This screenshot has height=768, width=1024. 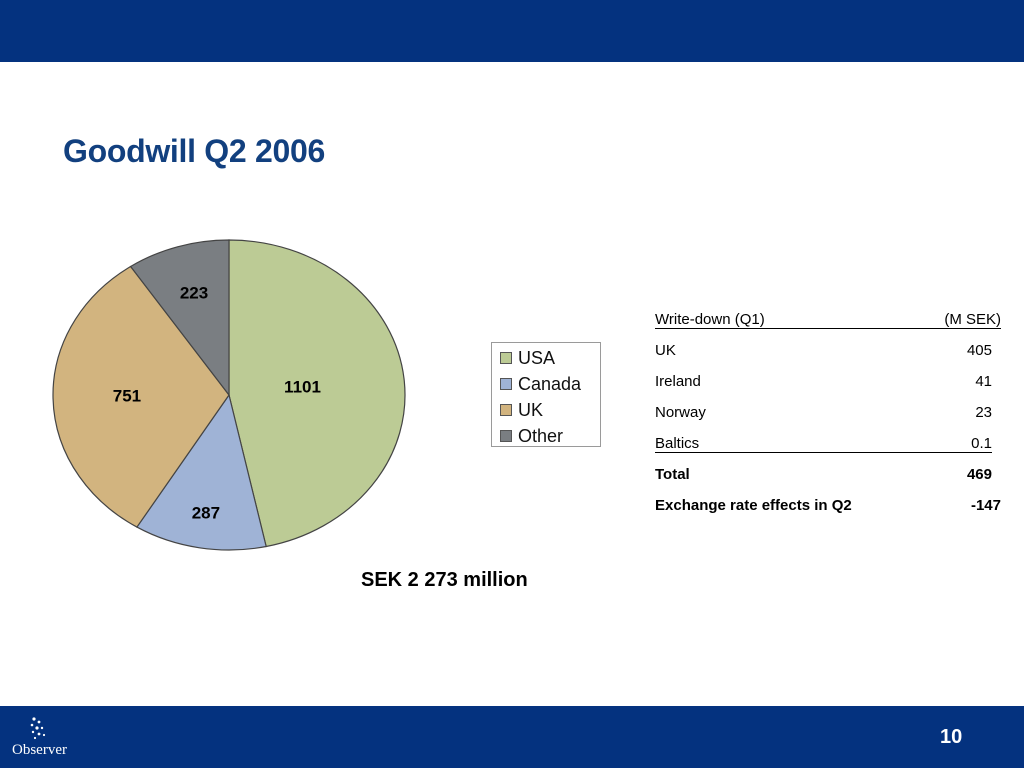 I want to click on writedown-exchange-value: -147, so click(x=985, y=505).